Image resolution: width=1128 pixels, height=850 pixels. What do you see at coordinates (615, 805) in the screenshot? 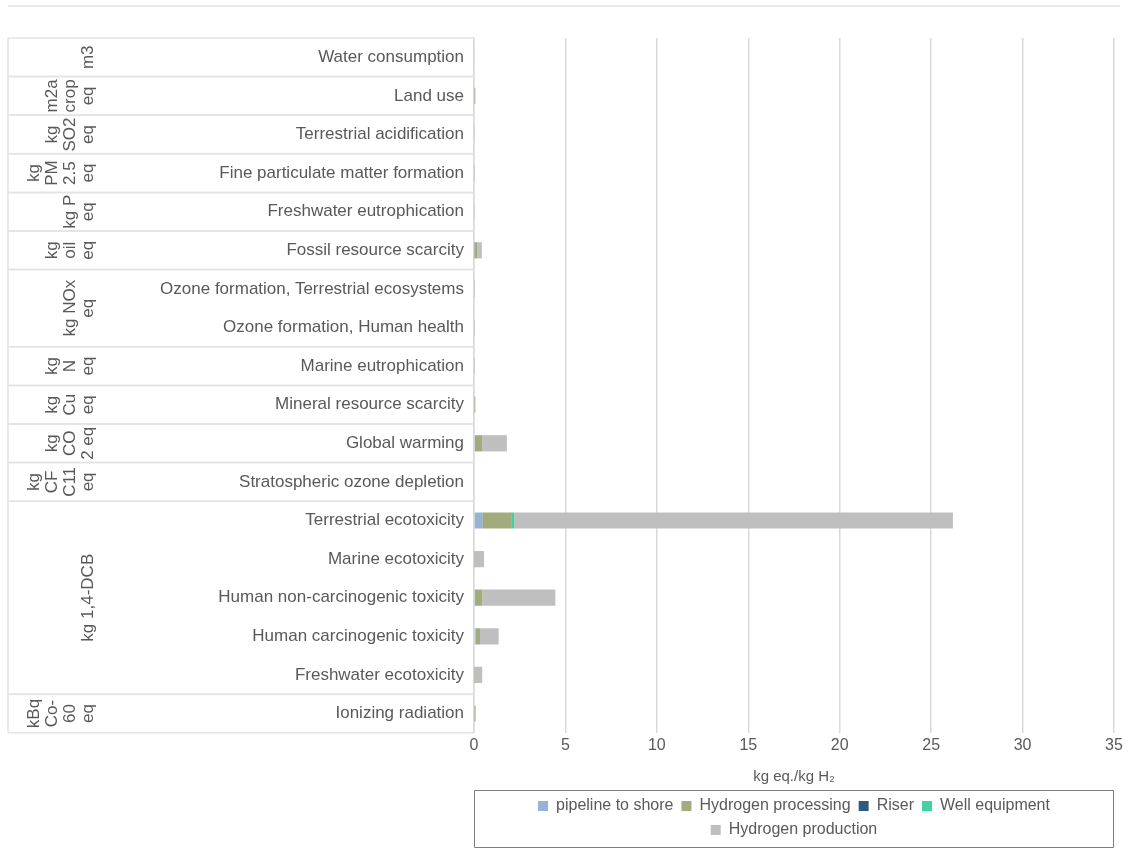
I see `legend-label: pipeline to shore` at bounding box center [615, 805].